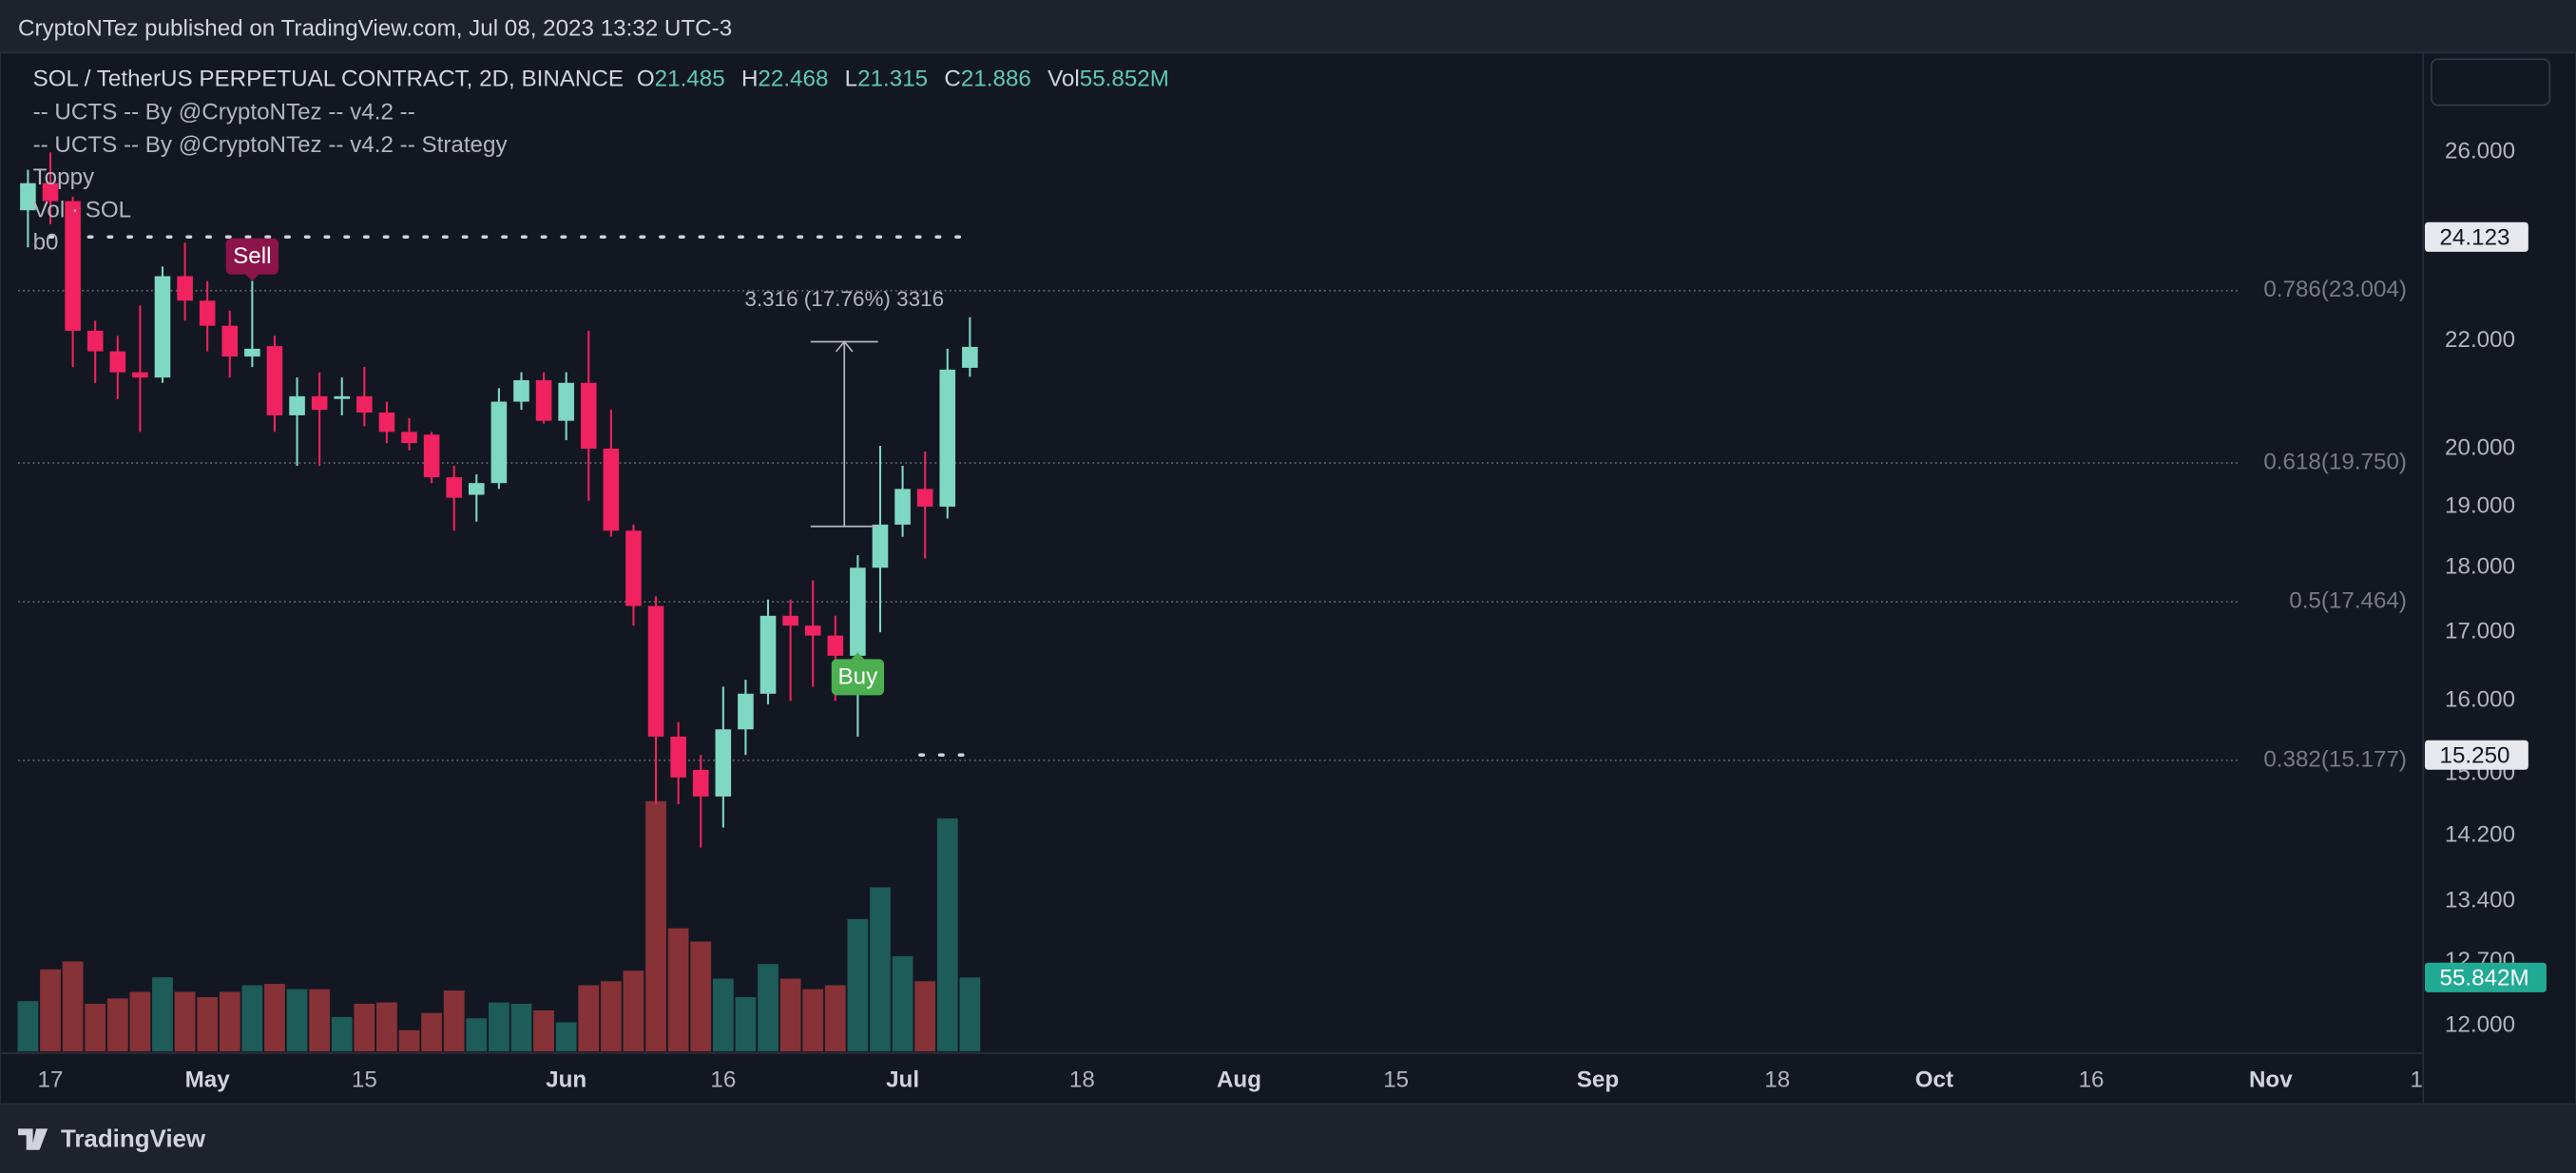 Image resolution: width=2576 pixels, height=1173 pixels. Describe the element at coordinates (851, 79) in the screenshot. I see `legend-key: L` at that location.